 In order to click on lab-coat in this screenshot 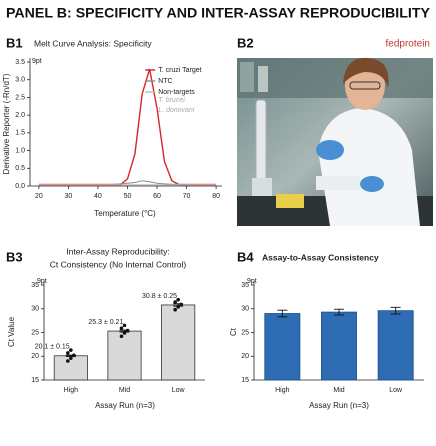, I will do `click(369, 167)`.